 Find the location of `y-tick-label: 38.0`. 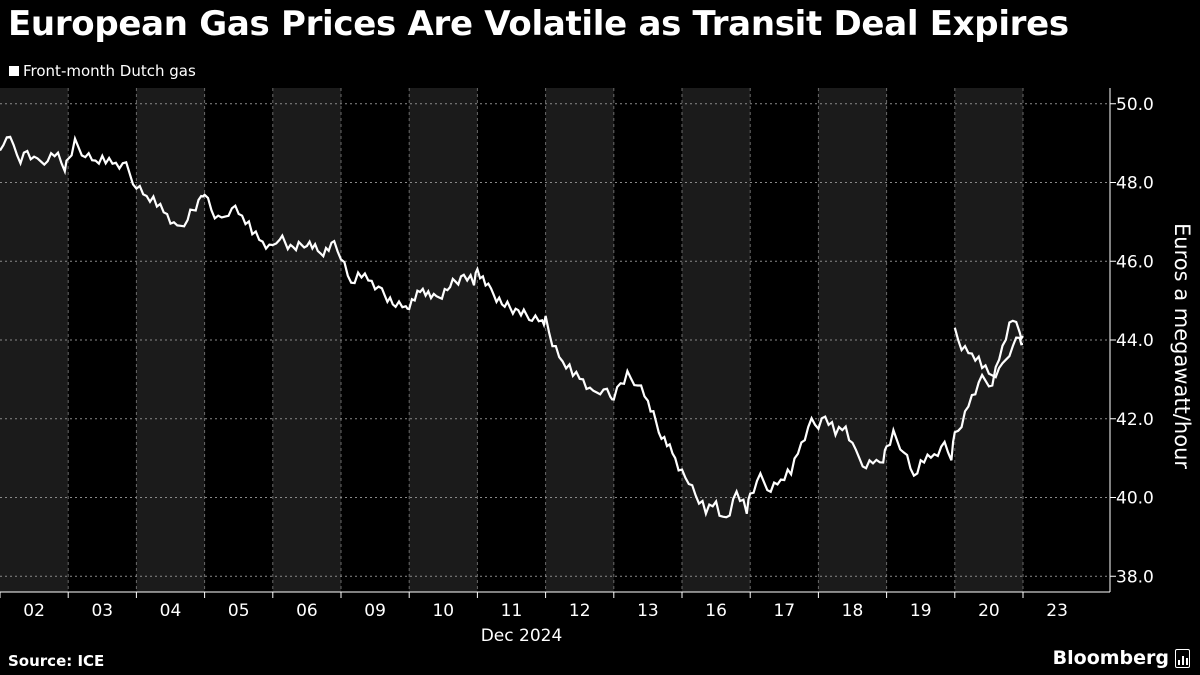

y-tick-label: 38.0 is located at coordinates (1135, 577).